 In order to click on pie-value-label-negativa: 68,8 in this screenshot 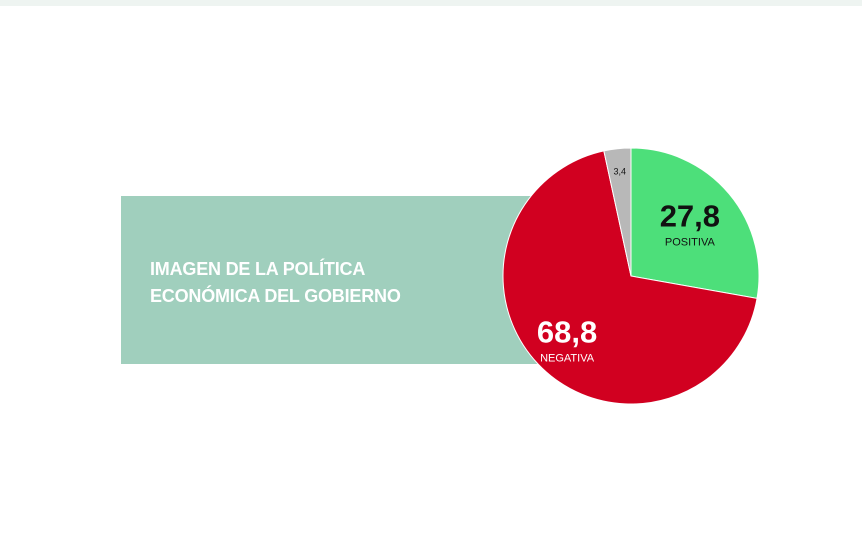, I will do `click(567, 331)`.